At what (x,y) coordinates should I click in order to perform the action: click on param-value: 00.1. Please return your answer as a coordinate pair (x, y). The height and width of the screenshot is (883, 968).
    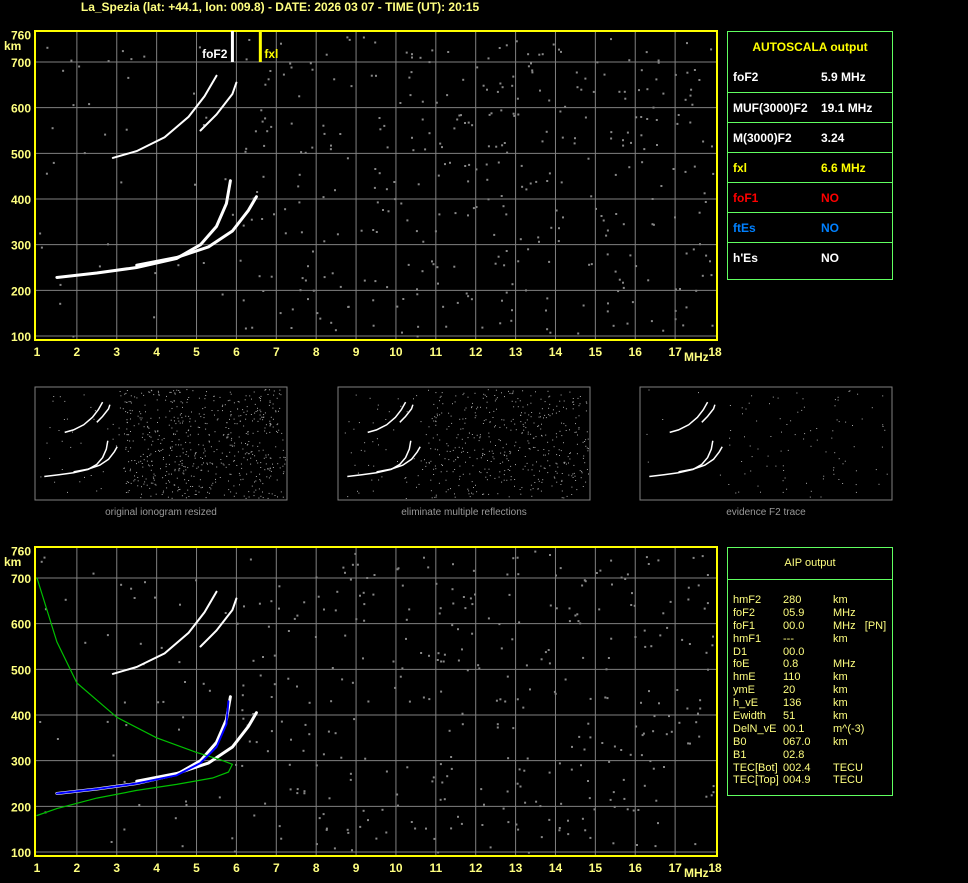
    Looking at the image, I should click on (794, 728).